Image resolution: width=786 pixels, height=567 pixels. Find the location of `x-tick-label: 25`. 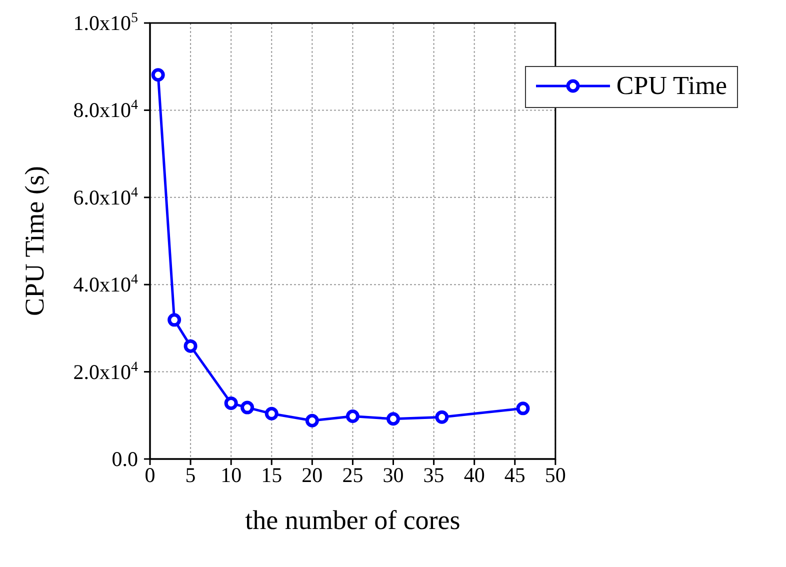

x-tick-label: 25 is located at coordinates (353, 474).